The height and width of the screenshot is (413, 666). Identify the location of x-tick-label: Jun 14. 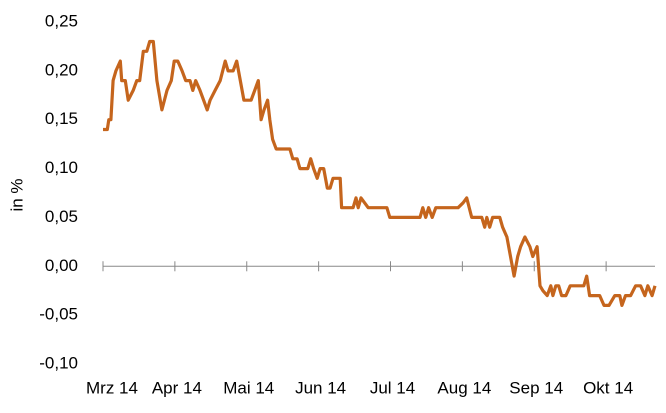
(320, 387).